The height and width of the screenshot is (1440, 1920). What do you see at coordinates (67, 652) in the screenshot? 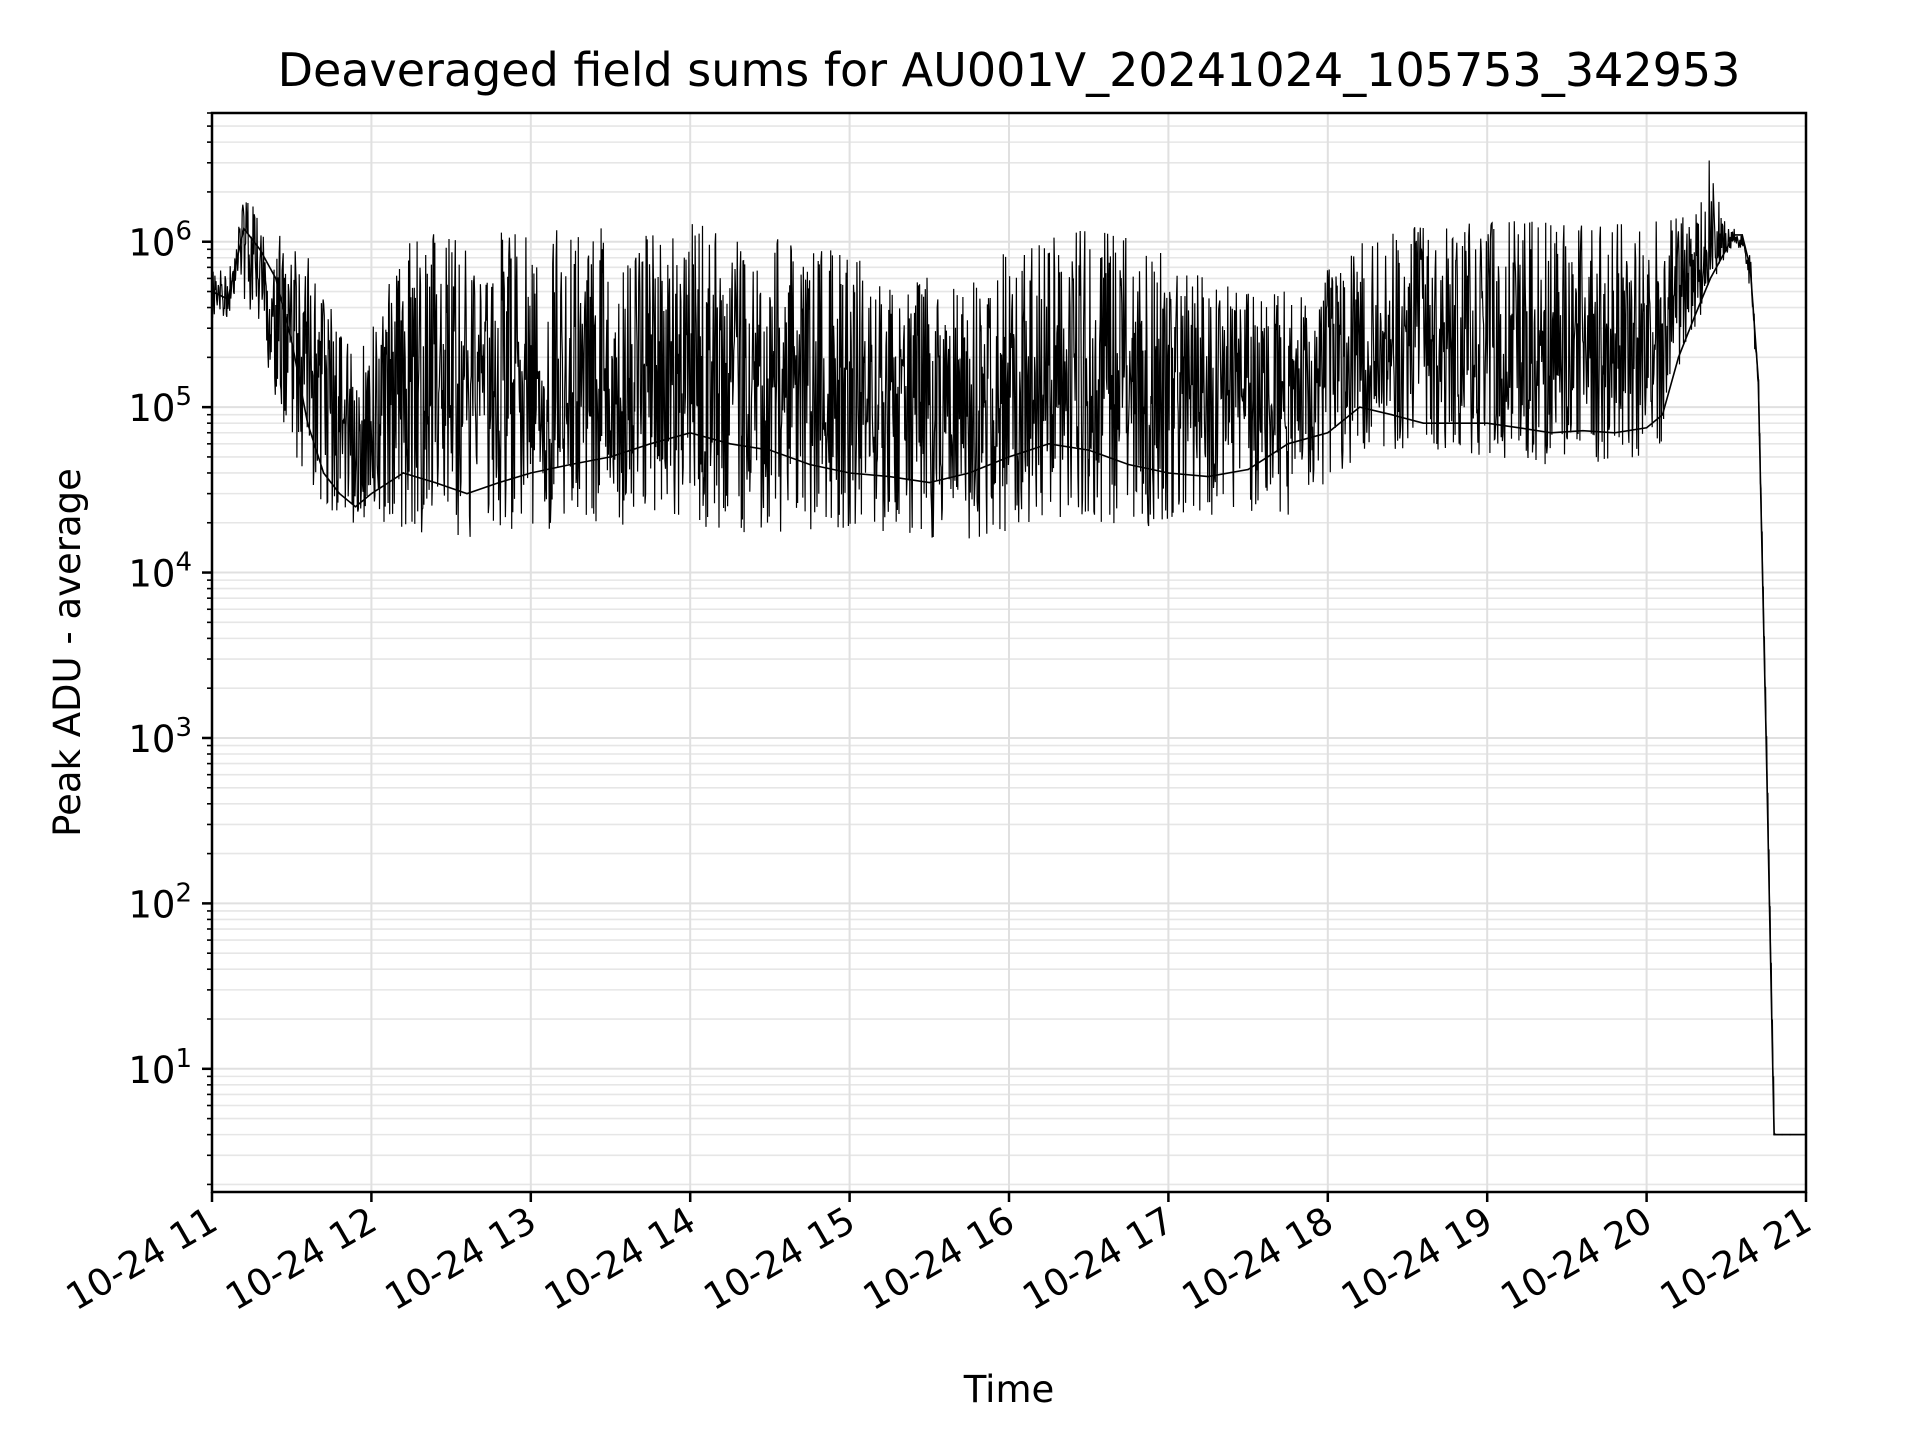
I see `y-axis-label: Peak ADU - average` at bounding box center [67, 652].